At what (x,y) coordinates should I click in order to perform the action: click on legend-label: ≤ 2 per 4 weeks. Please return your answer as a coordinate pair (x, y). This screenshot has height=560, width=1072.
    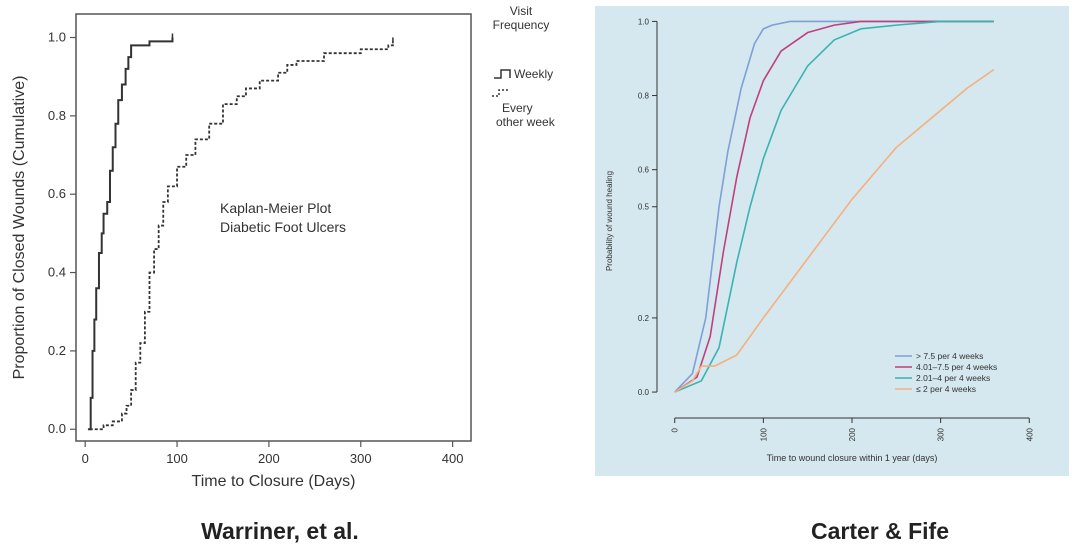
    Looking at the image, I should click on (946, 389).